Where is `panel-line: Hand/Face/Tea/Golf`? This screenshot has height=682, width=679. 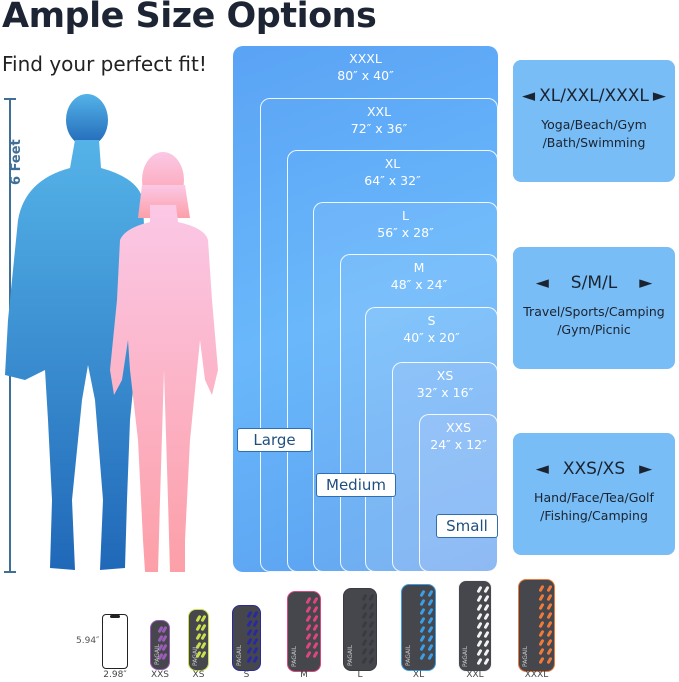
panel-line: Hand/Face/Tea/Golf is located at coordinates (594, 497).